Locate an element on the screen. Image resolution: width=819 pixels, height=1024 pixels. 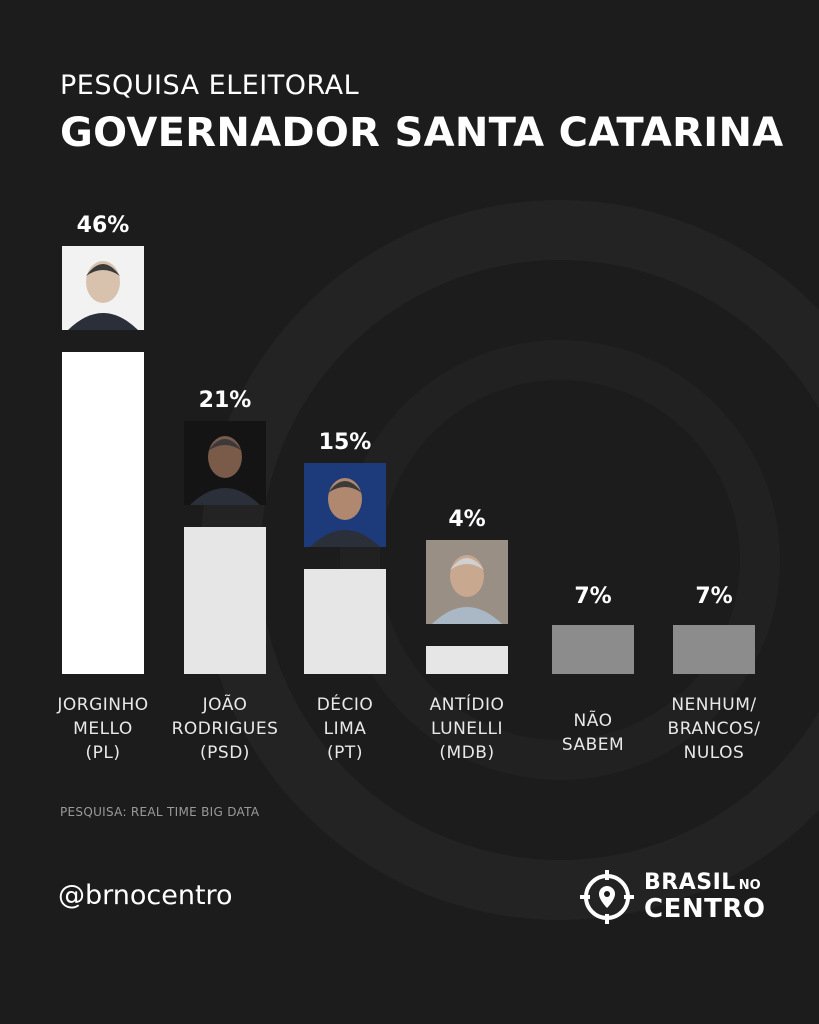
source-note: PESQUISA: REAL TIME BIG DATA is located at coordinates (160, 812).